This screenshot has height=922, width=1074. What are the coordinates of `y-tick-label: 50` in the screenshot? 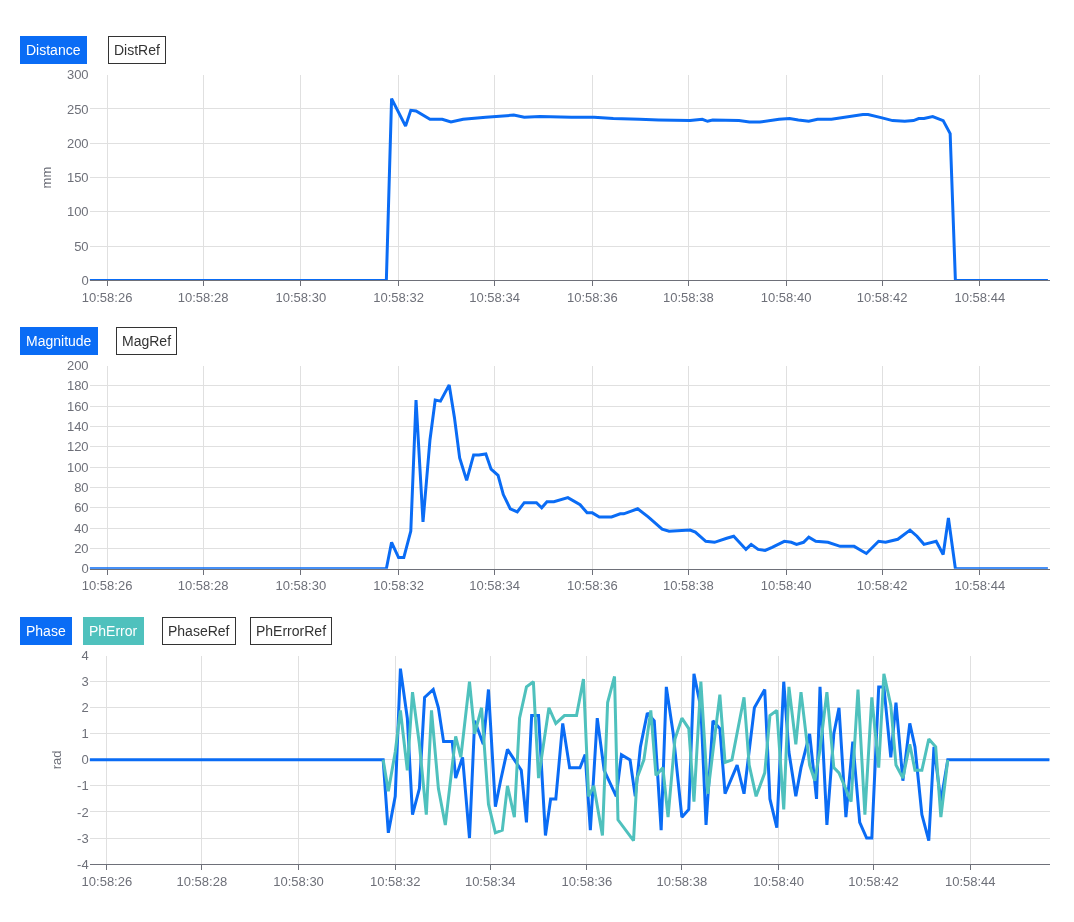 It's located at (81, 246).